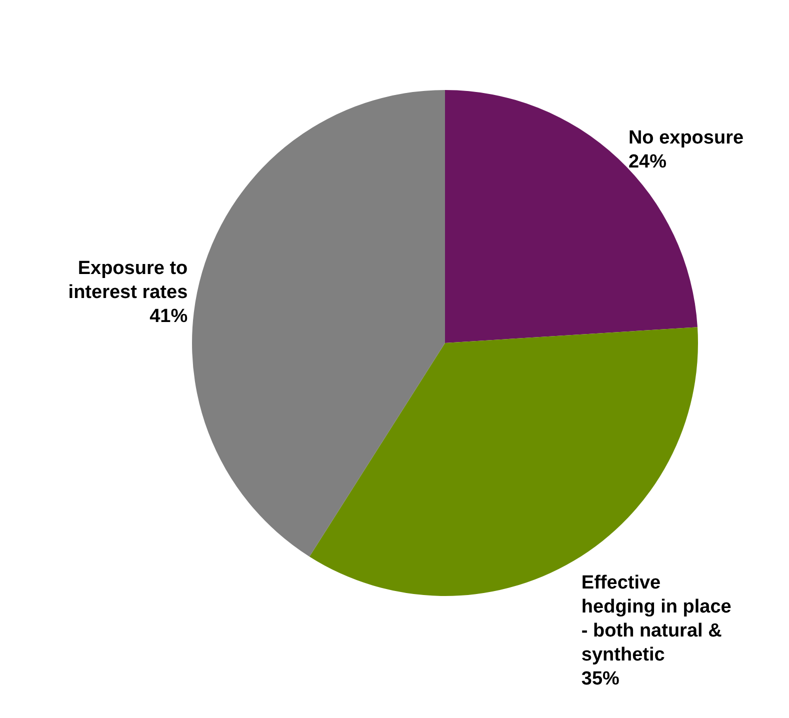 The image size is (789, 718). What do you see at coordinates (600, 679) in the screenshot?
I see `data-label: 35%` at bounding box center [600, 679].